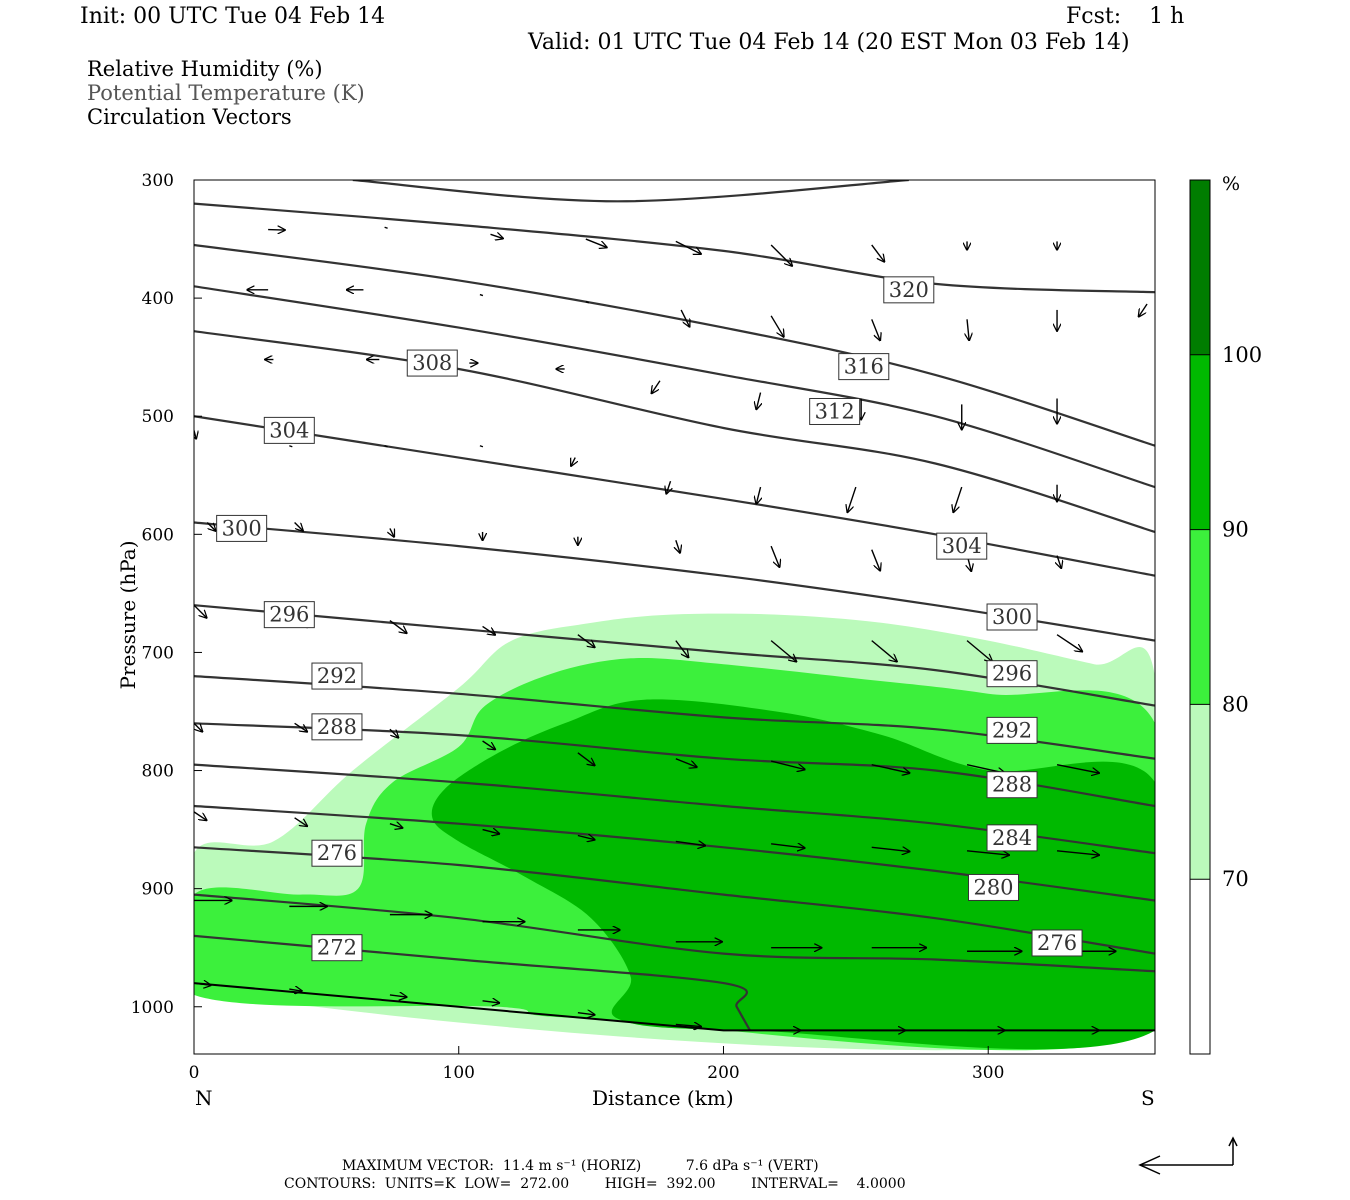 Image resolution: width=1350 pixels, height=1200 pixels. Describe the element at coordinates (158, 890) in the screenshot. I see `y-tick-label-900: 900` at that location.